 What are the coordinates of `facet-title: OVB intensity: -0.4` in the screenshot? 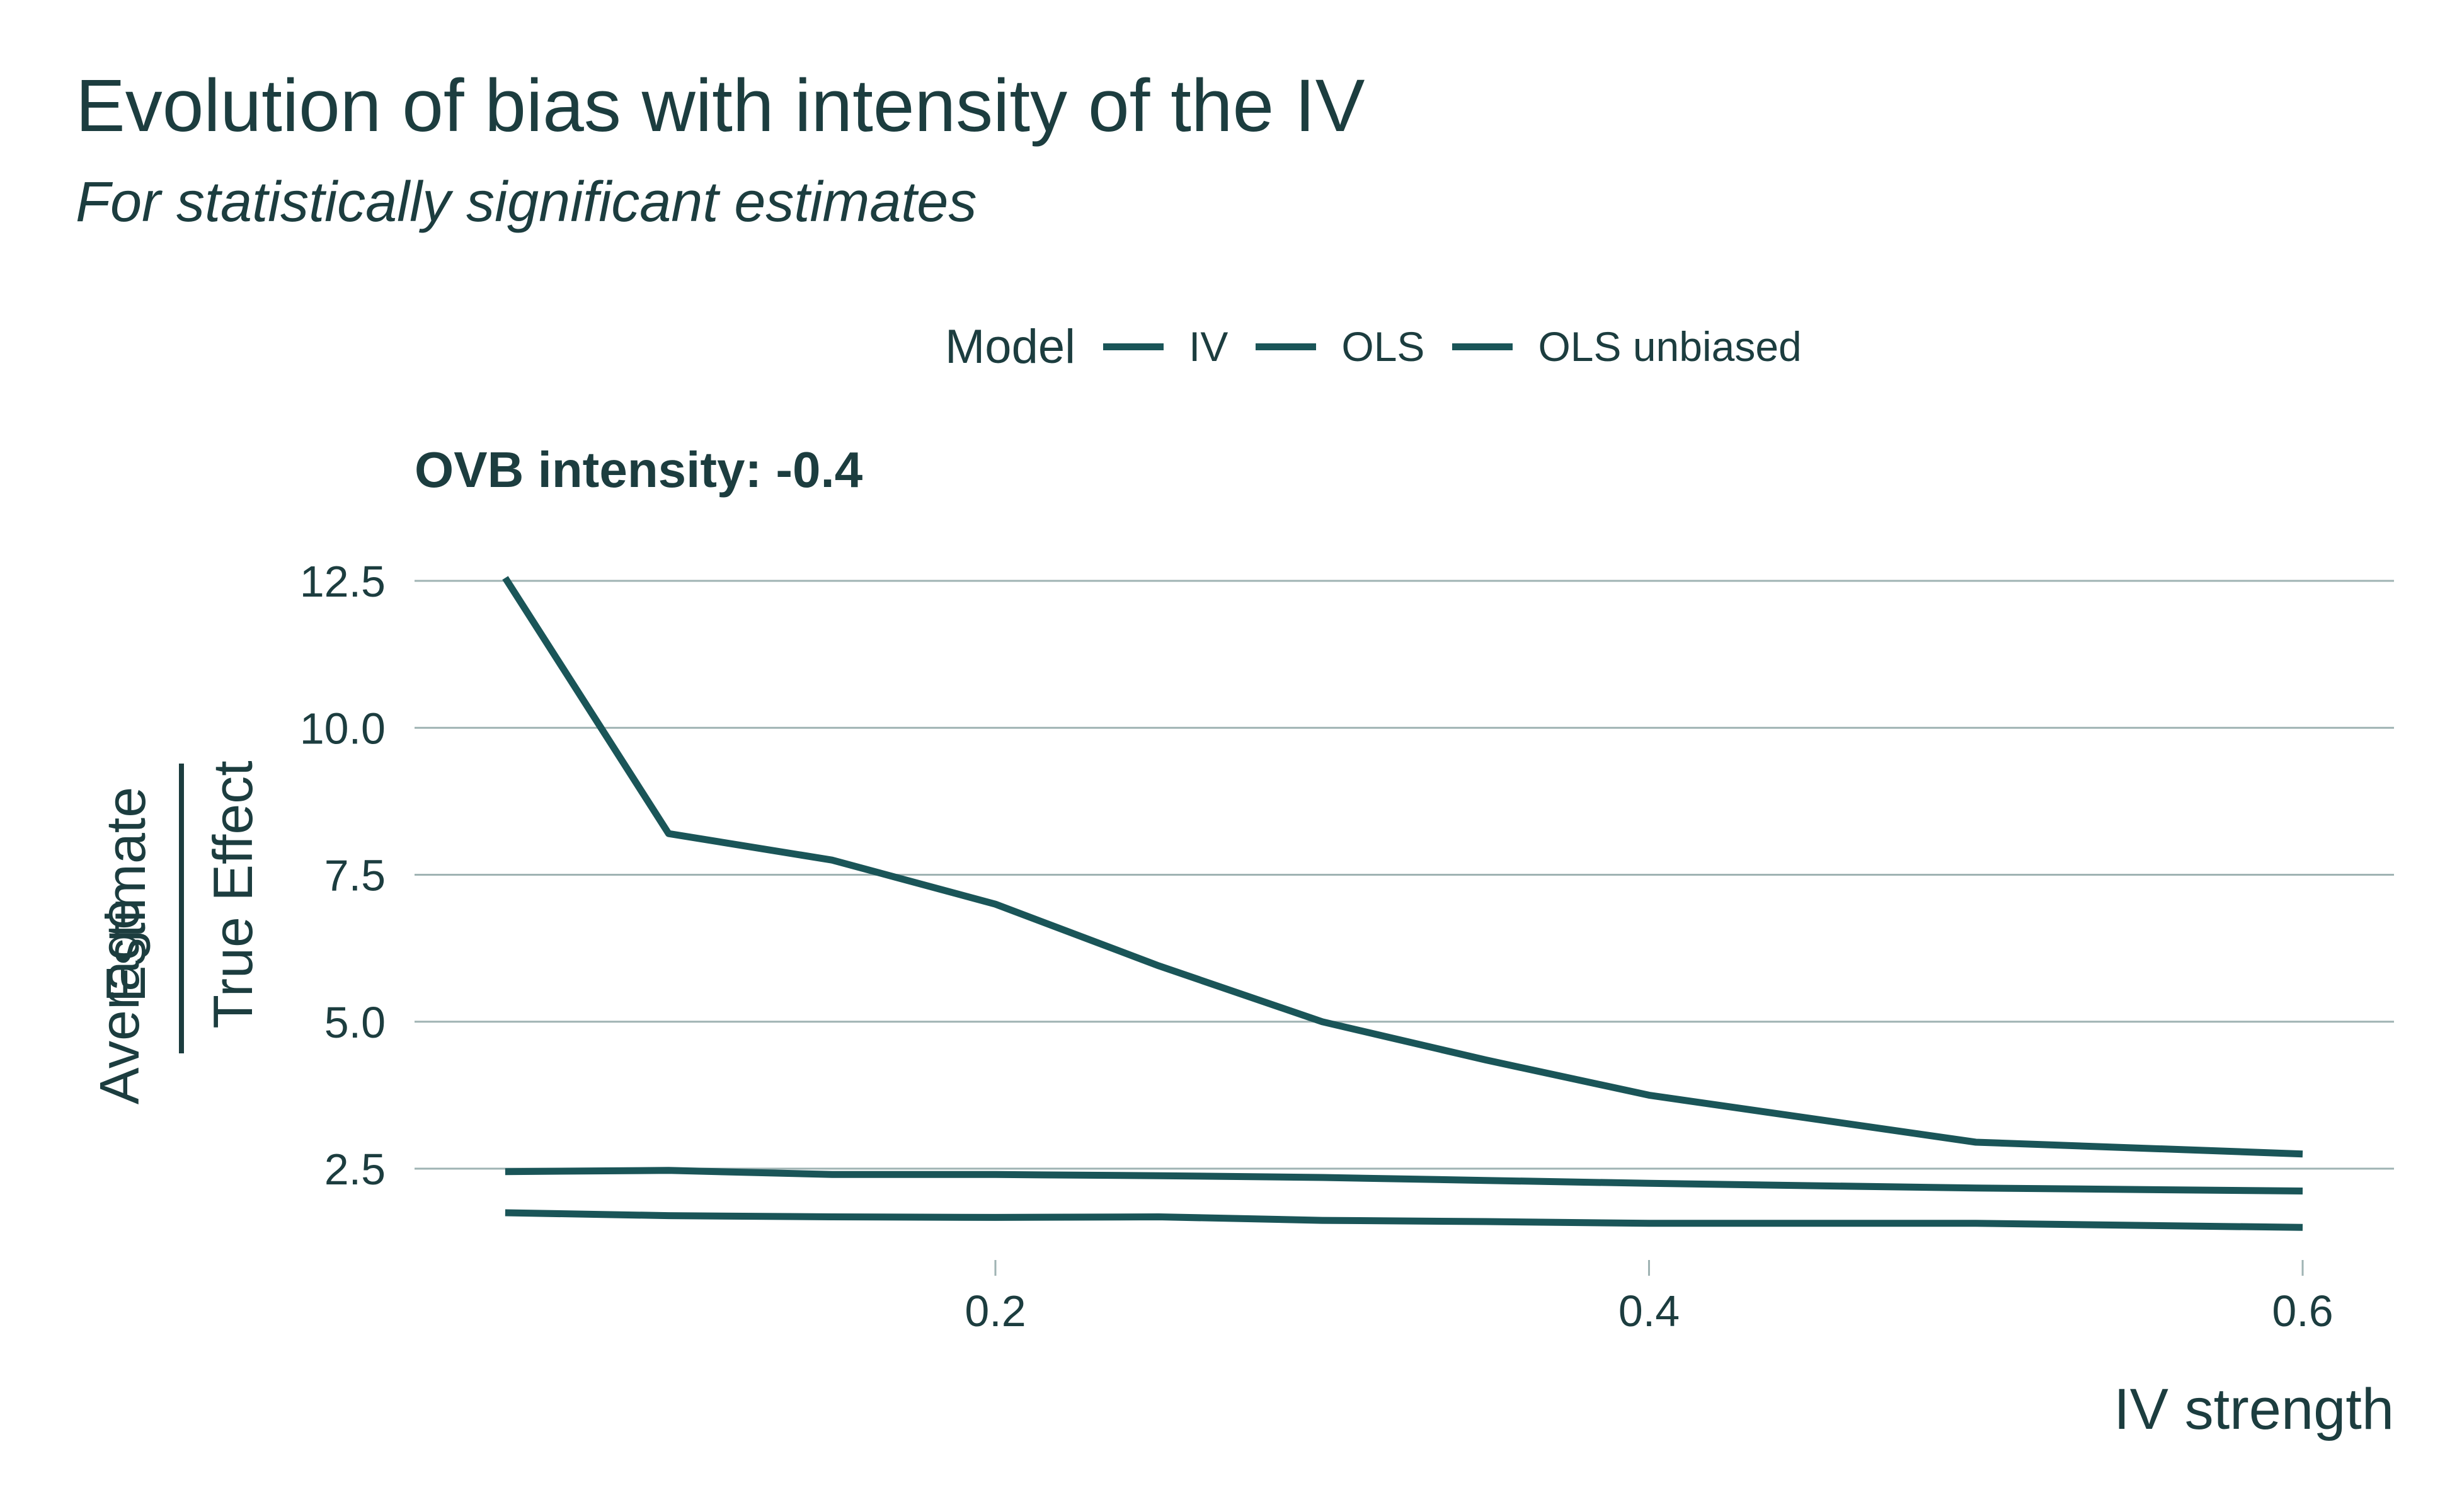 It's located at (639, 470).